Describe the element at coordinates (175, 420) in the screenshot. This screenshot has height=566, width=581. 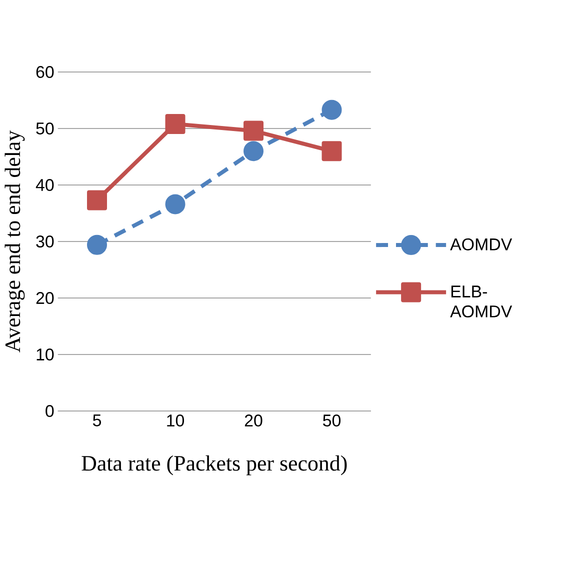
I see `x-tick-label: 10` at that location.